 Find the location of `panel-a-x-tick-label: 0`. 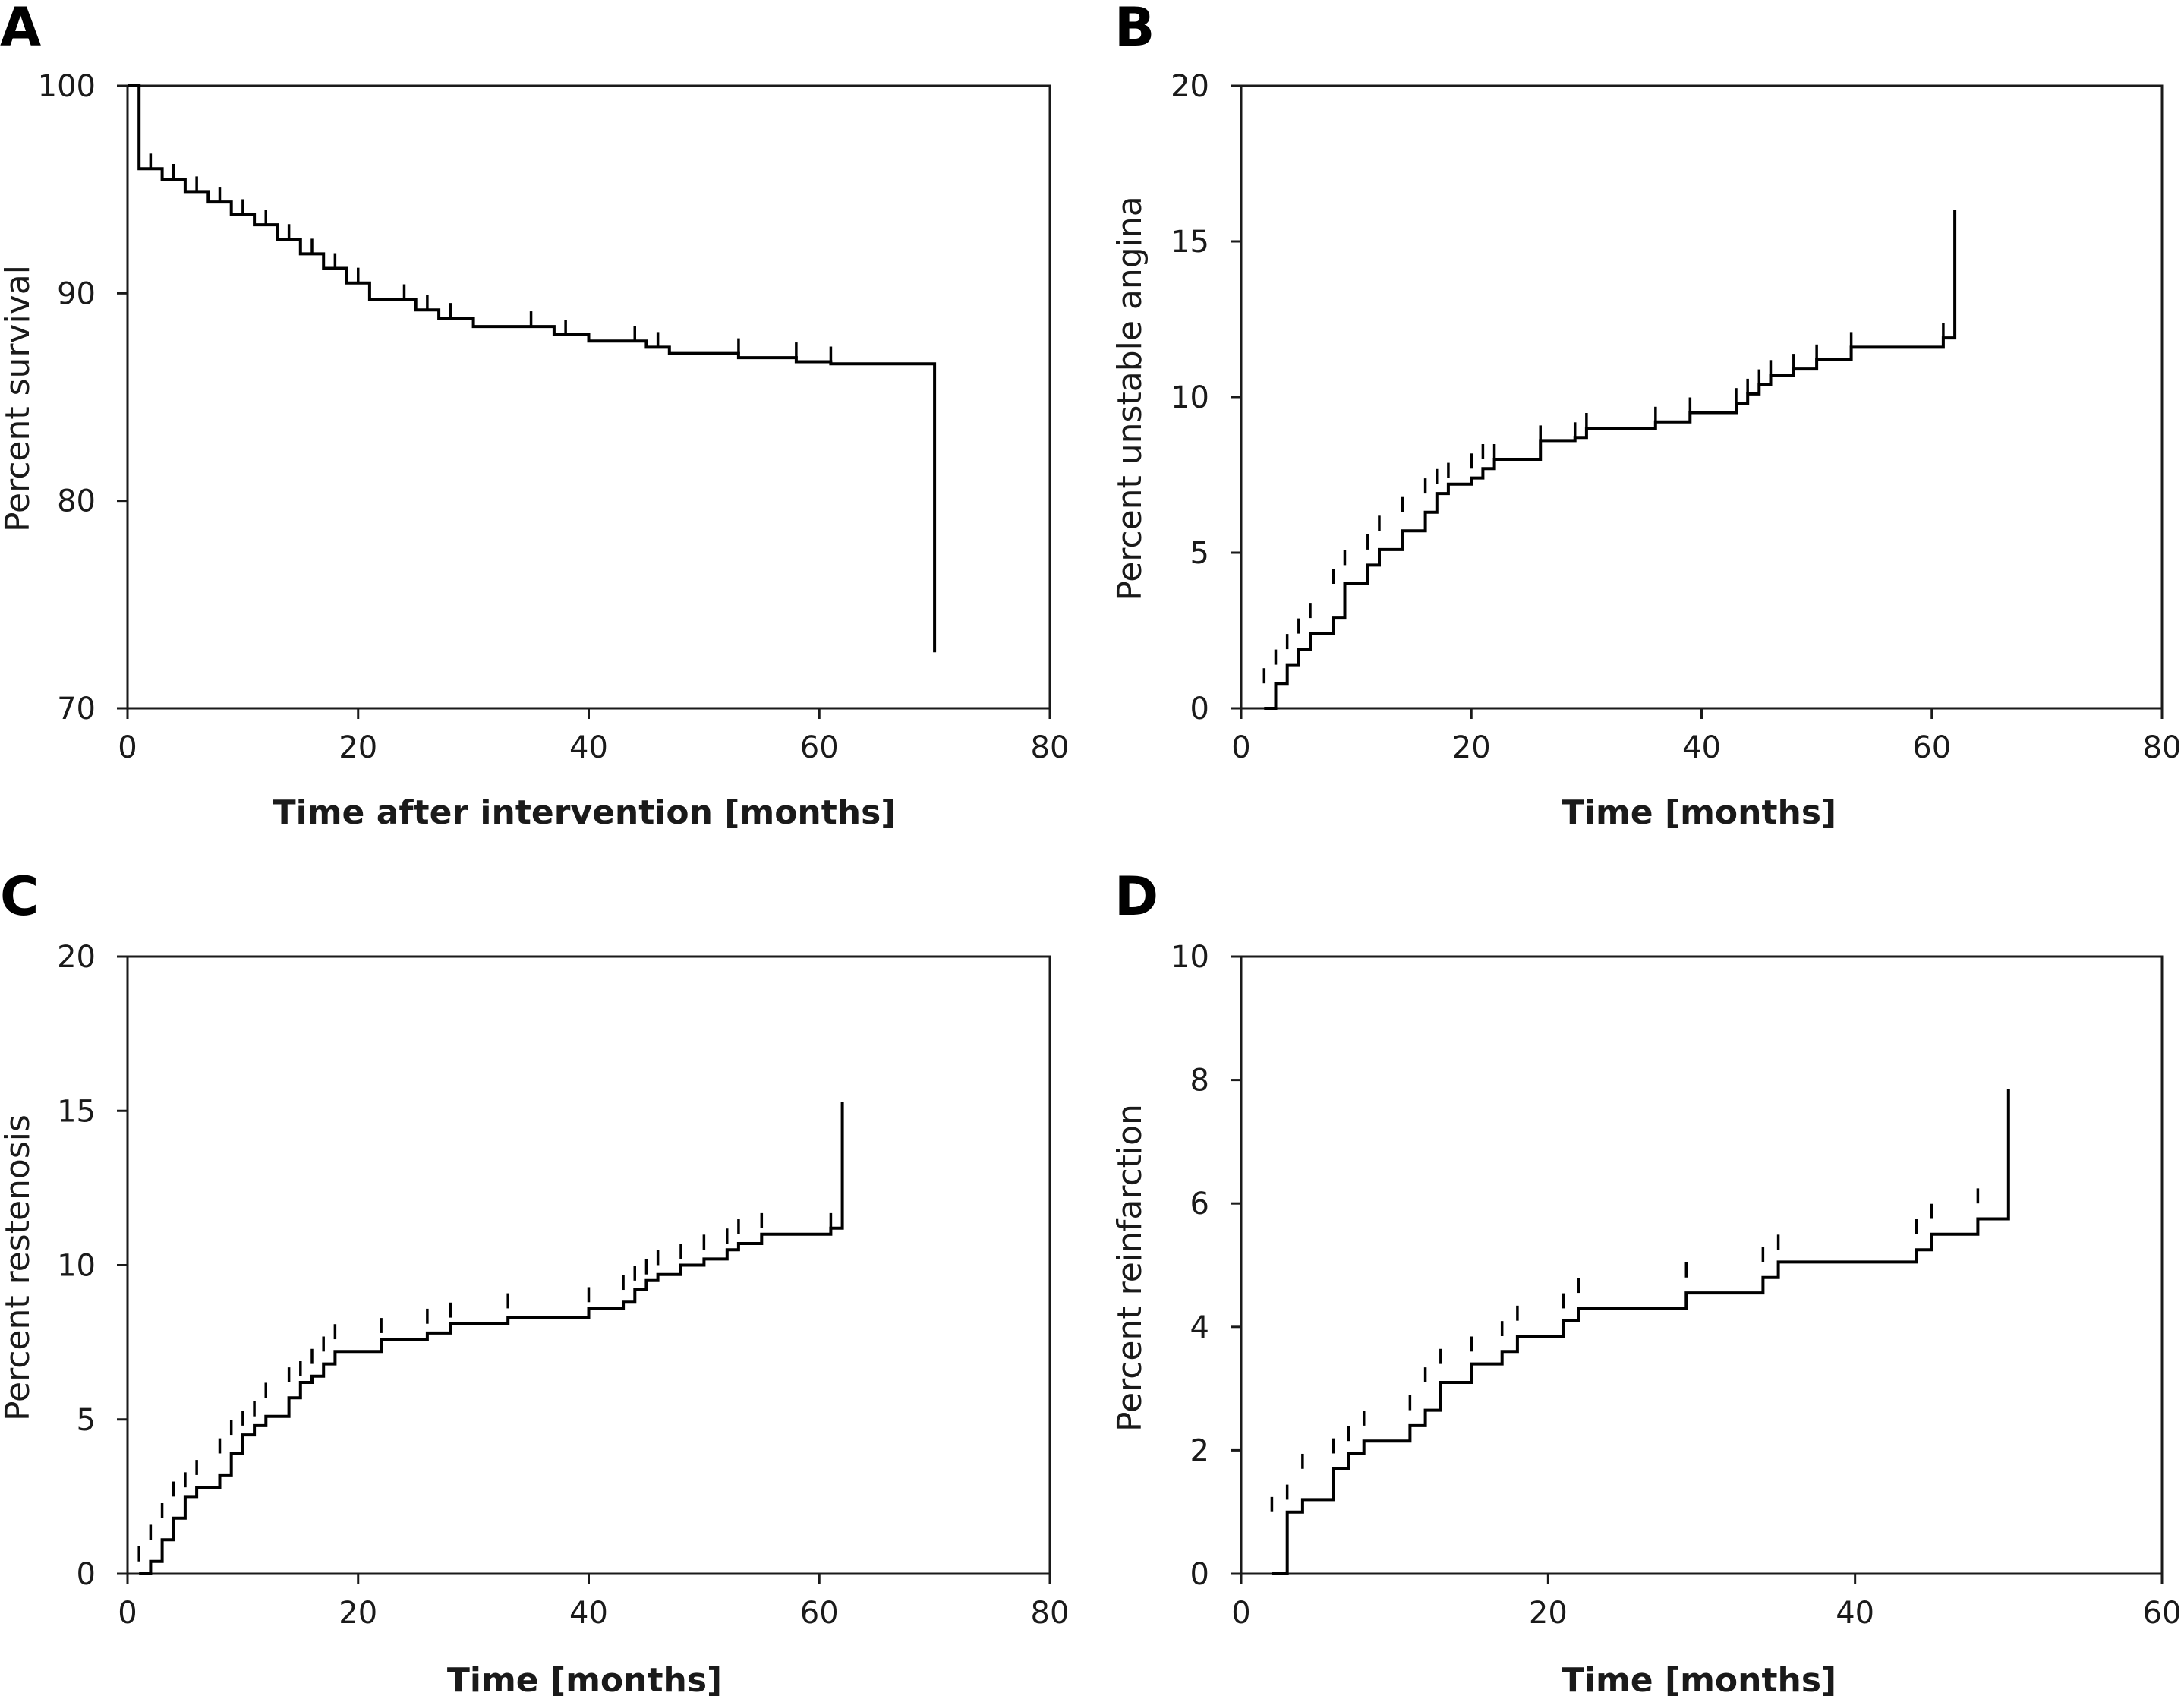

panel-a-x-tick-label: 0 is located at coordinates (127, 747).